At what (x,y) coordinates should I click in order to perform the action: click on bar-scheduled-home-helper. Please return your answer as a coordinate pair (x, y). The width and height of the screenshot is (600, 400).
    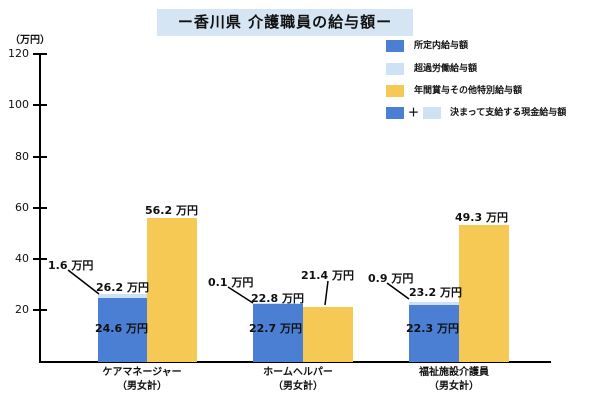
    Looking at the image, I should click on (278, 333).